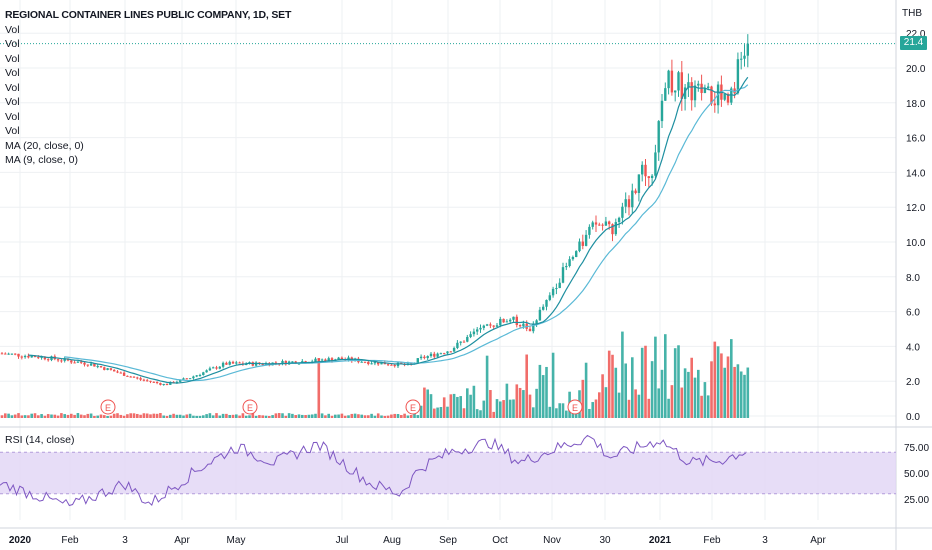 Image resolution: width=932 pixels, height=550 pixels. What do you see at coordinates (605, 540) in the screenshot?
I see `time-tick: 30` at bounding box center [605, 540].